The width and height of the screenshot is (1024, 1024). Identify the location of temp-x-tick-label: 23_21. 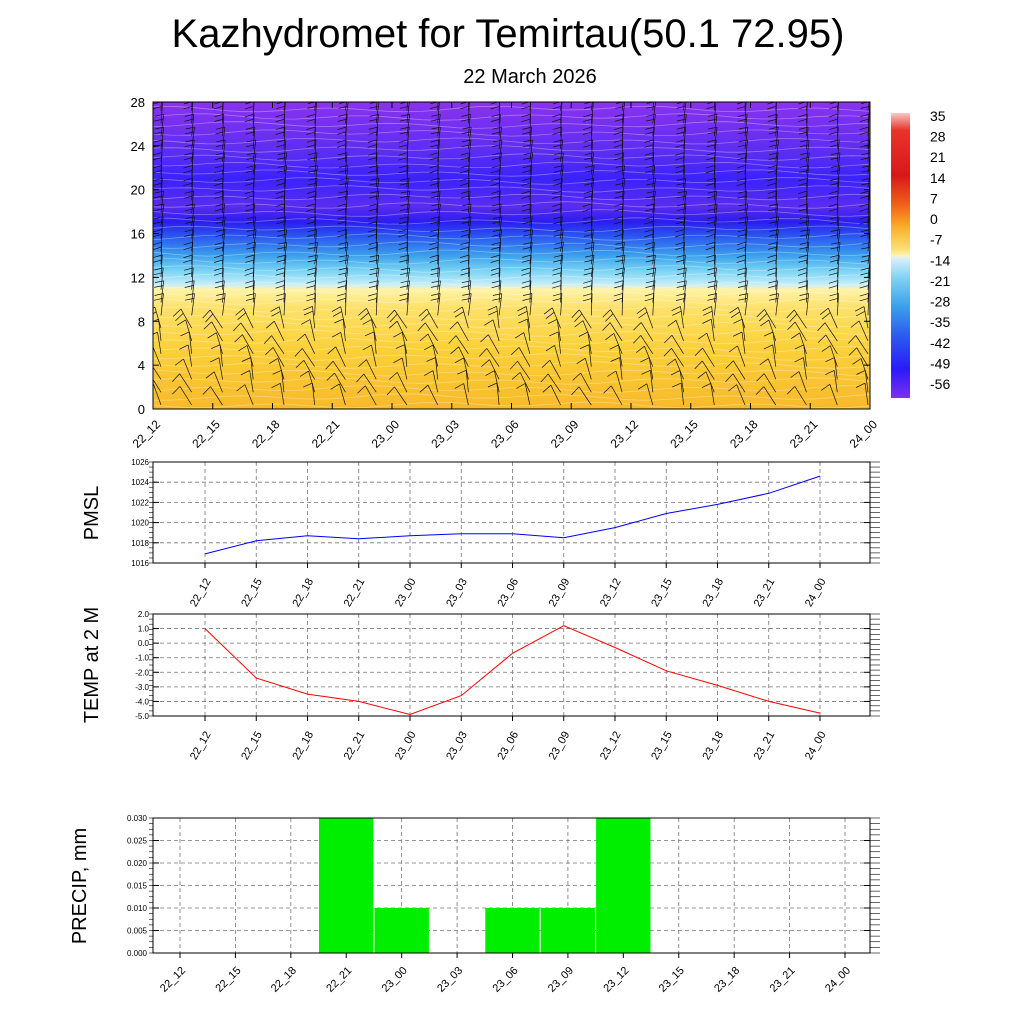
(765, 746).